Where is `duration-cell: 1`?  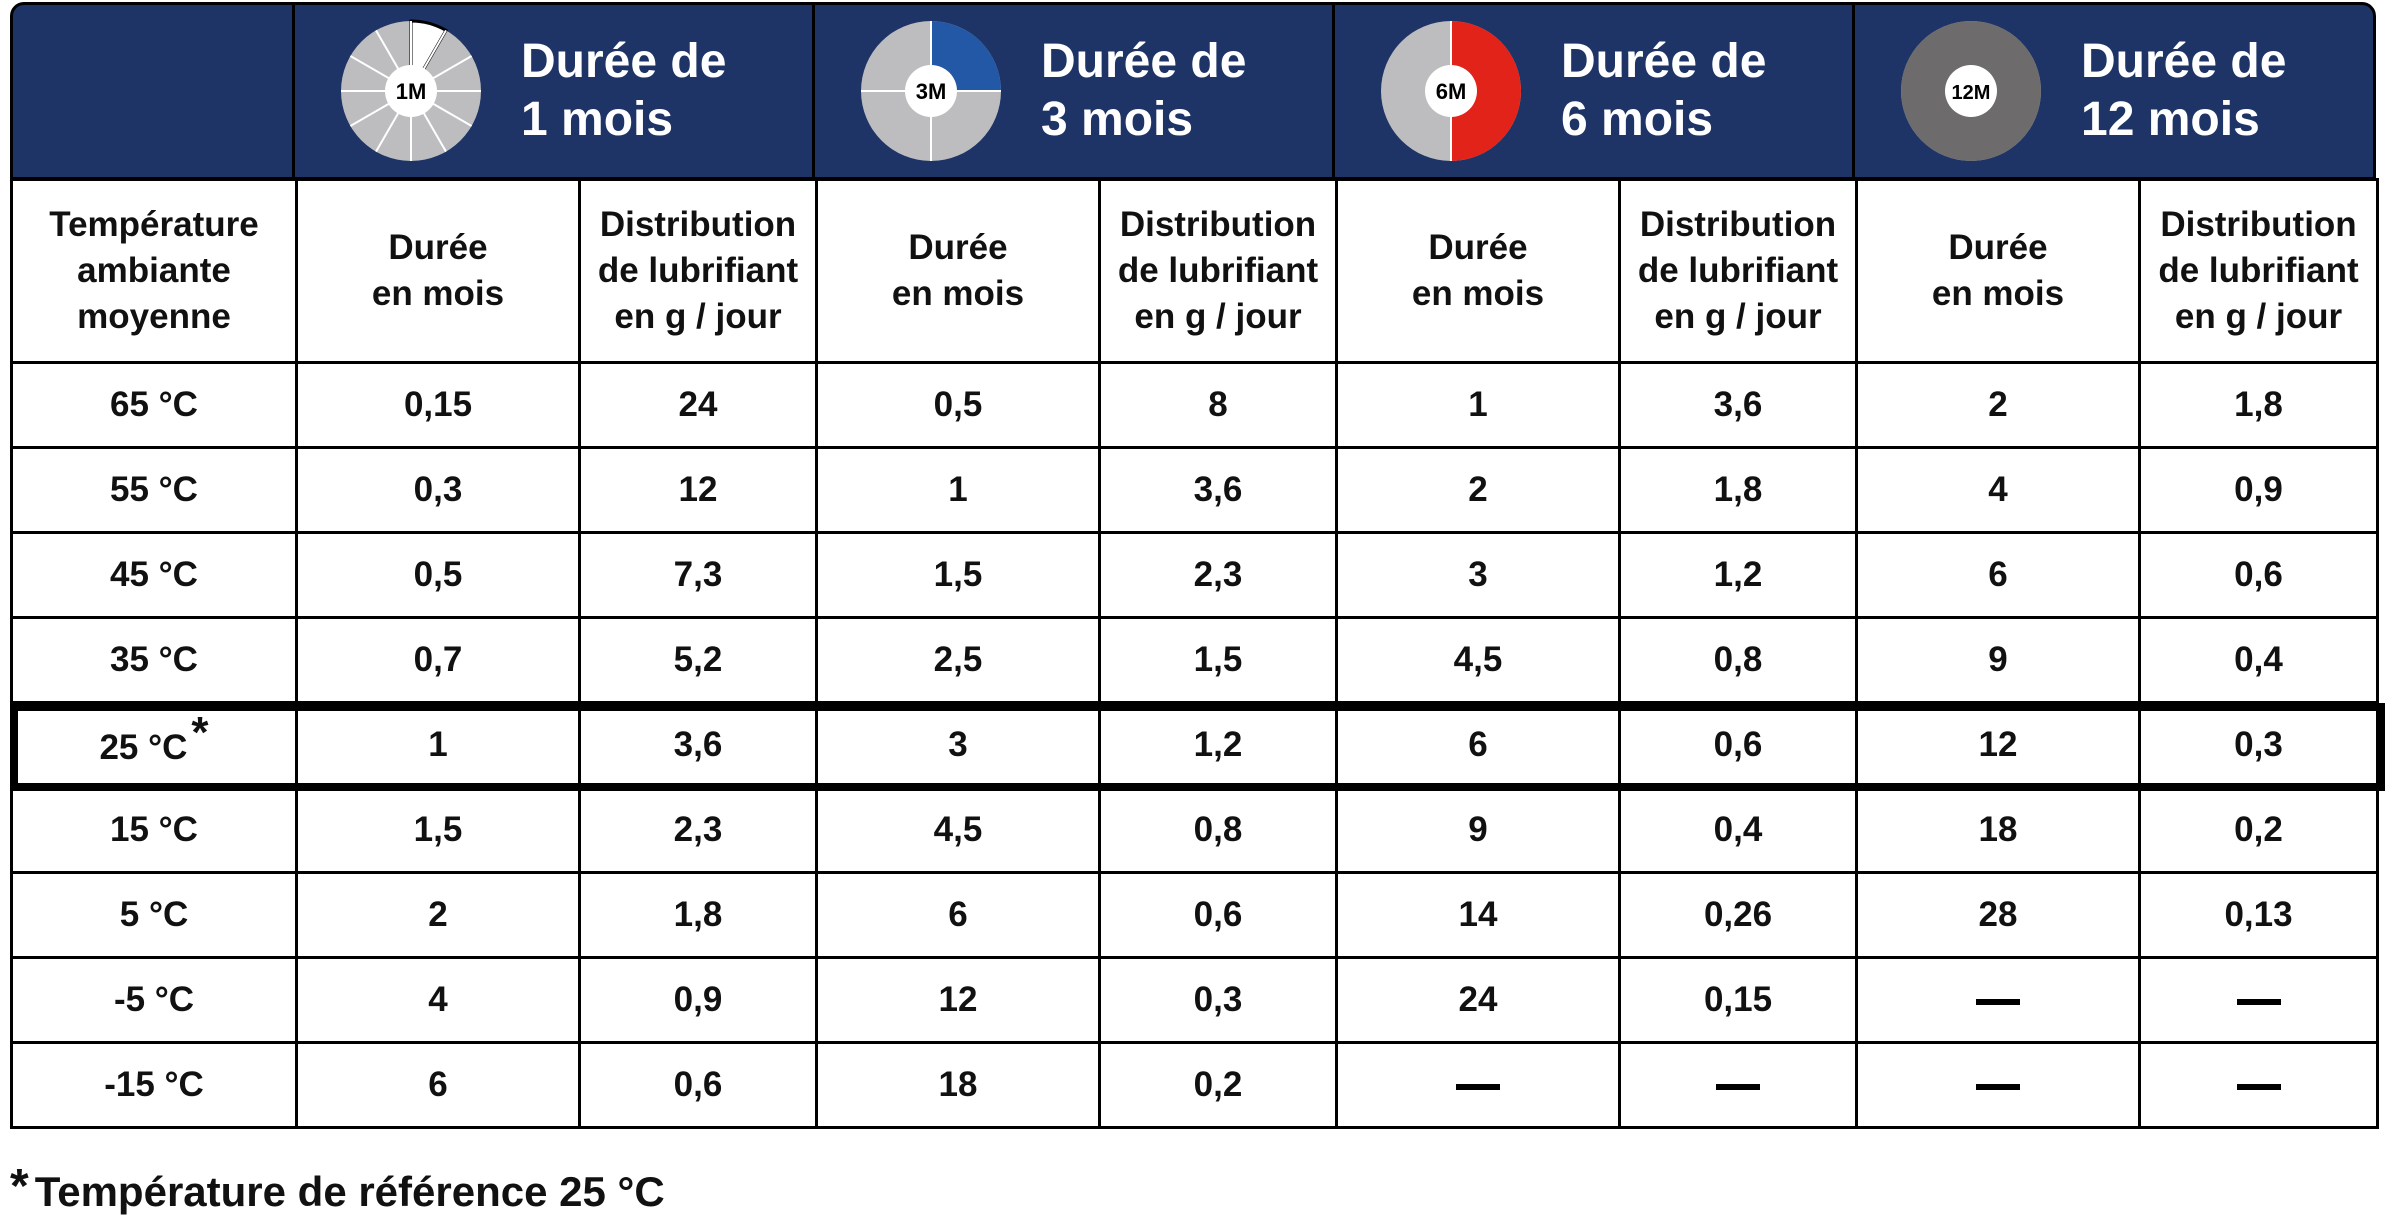 duration-cell: 1 is located at coordinates (1478, 405).